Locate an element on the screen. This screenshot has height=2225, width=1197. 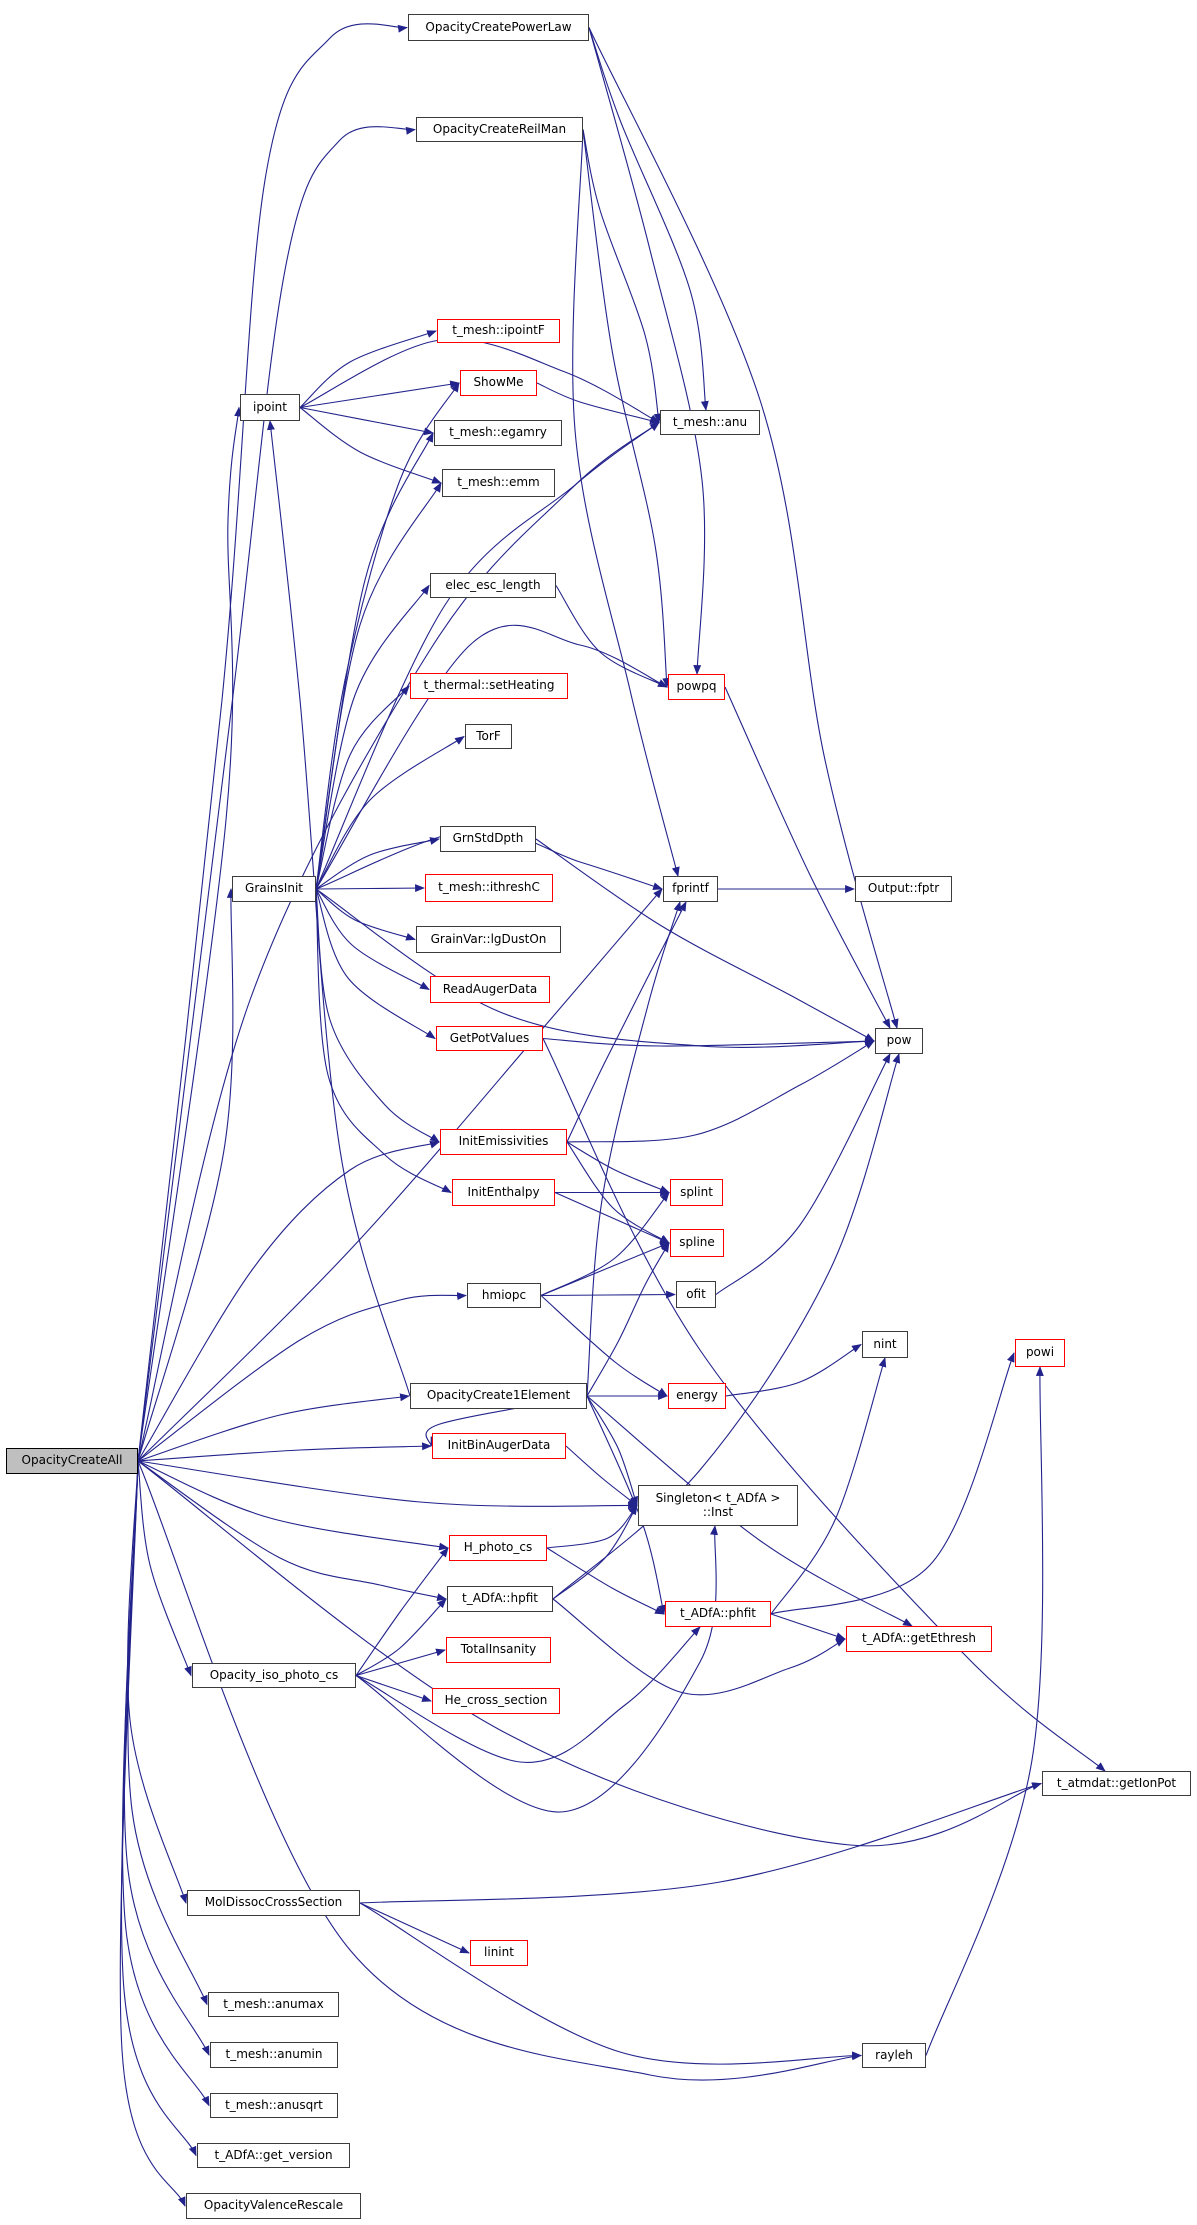
graph-node-label: InitEnthalpy is located at coordinates (503, 1191).